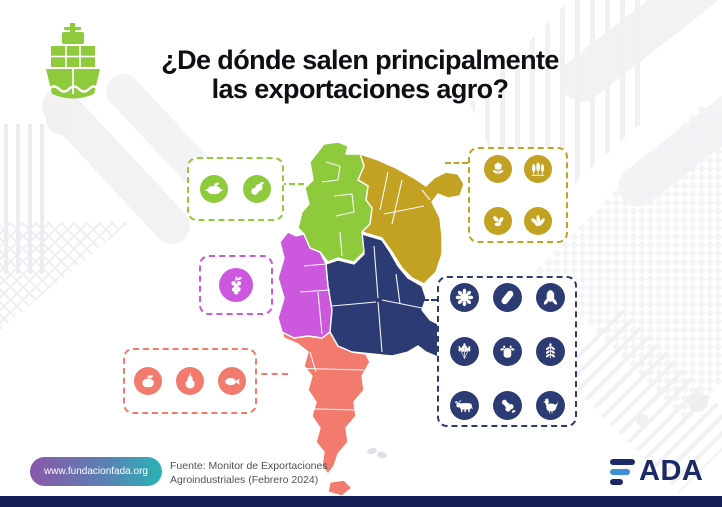  I want to click on fada-logo: ADA, so click(656, 471).